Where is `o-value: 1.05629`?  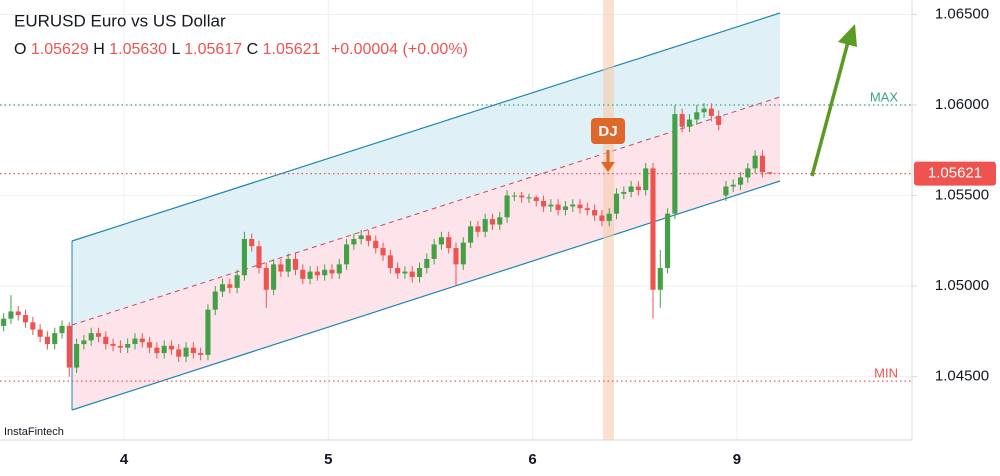
o-value: 1.05629 is located at coordinates (60, 49).